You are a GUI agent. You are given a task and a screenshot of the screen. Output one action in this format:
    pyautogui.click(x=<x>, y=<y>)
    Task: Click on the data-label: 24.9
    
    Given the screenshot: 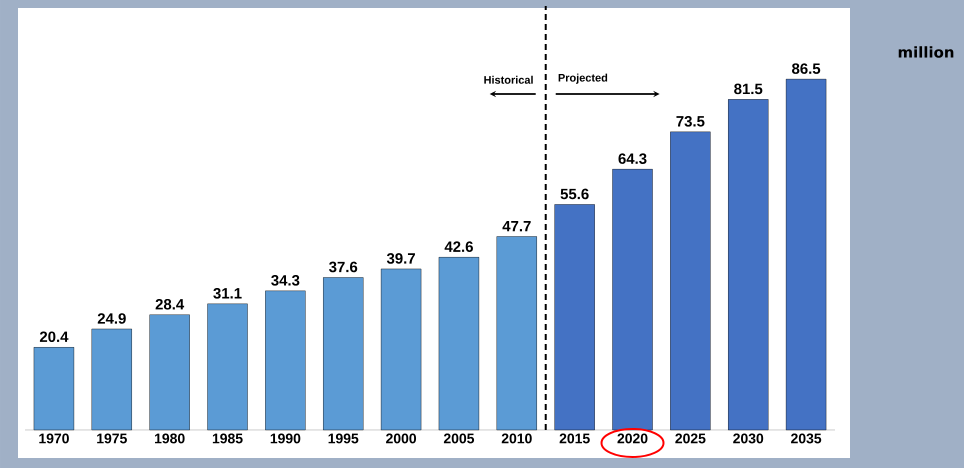 What is the action you would take?
    pyautogui.click(x=112, y=318)
    